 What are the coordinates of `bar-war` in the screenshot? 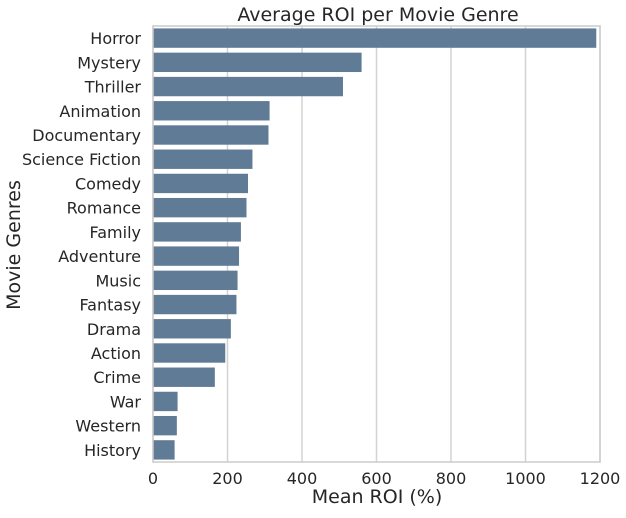 It's located at (165, 401).